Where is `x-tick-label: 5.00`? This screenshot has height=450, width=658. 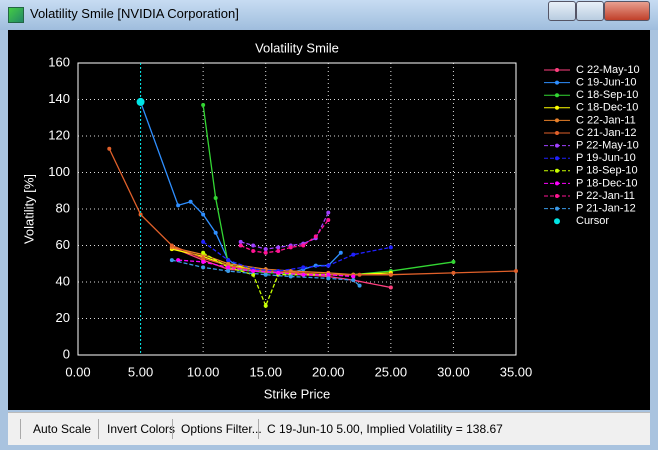
x-tick-label: 5.00 is located at coordinates (140, 371).